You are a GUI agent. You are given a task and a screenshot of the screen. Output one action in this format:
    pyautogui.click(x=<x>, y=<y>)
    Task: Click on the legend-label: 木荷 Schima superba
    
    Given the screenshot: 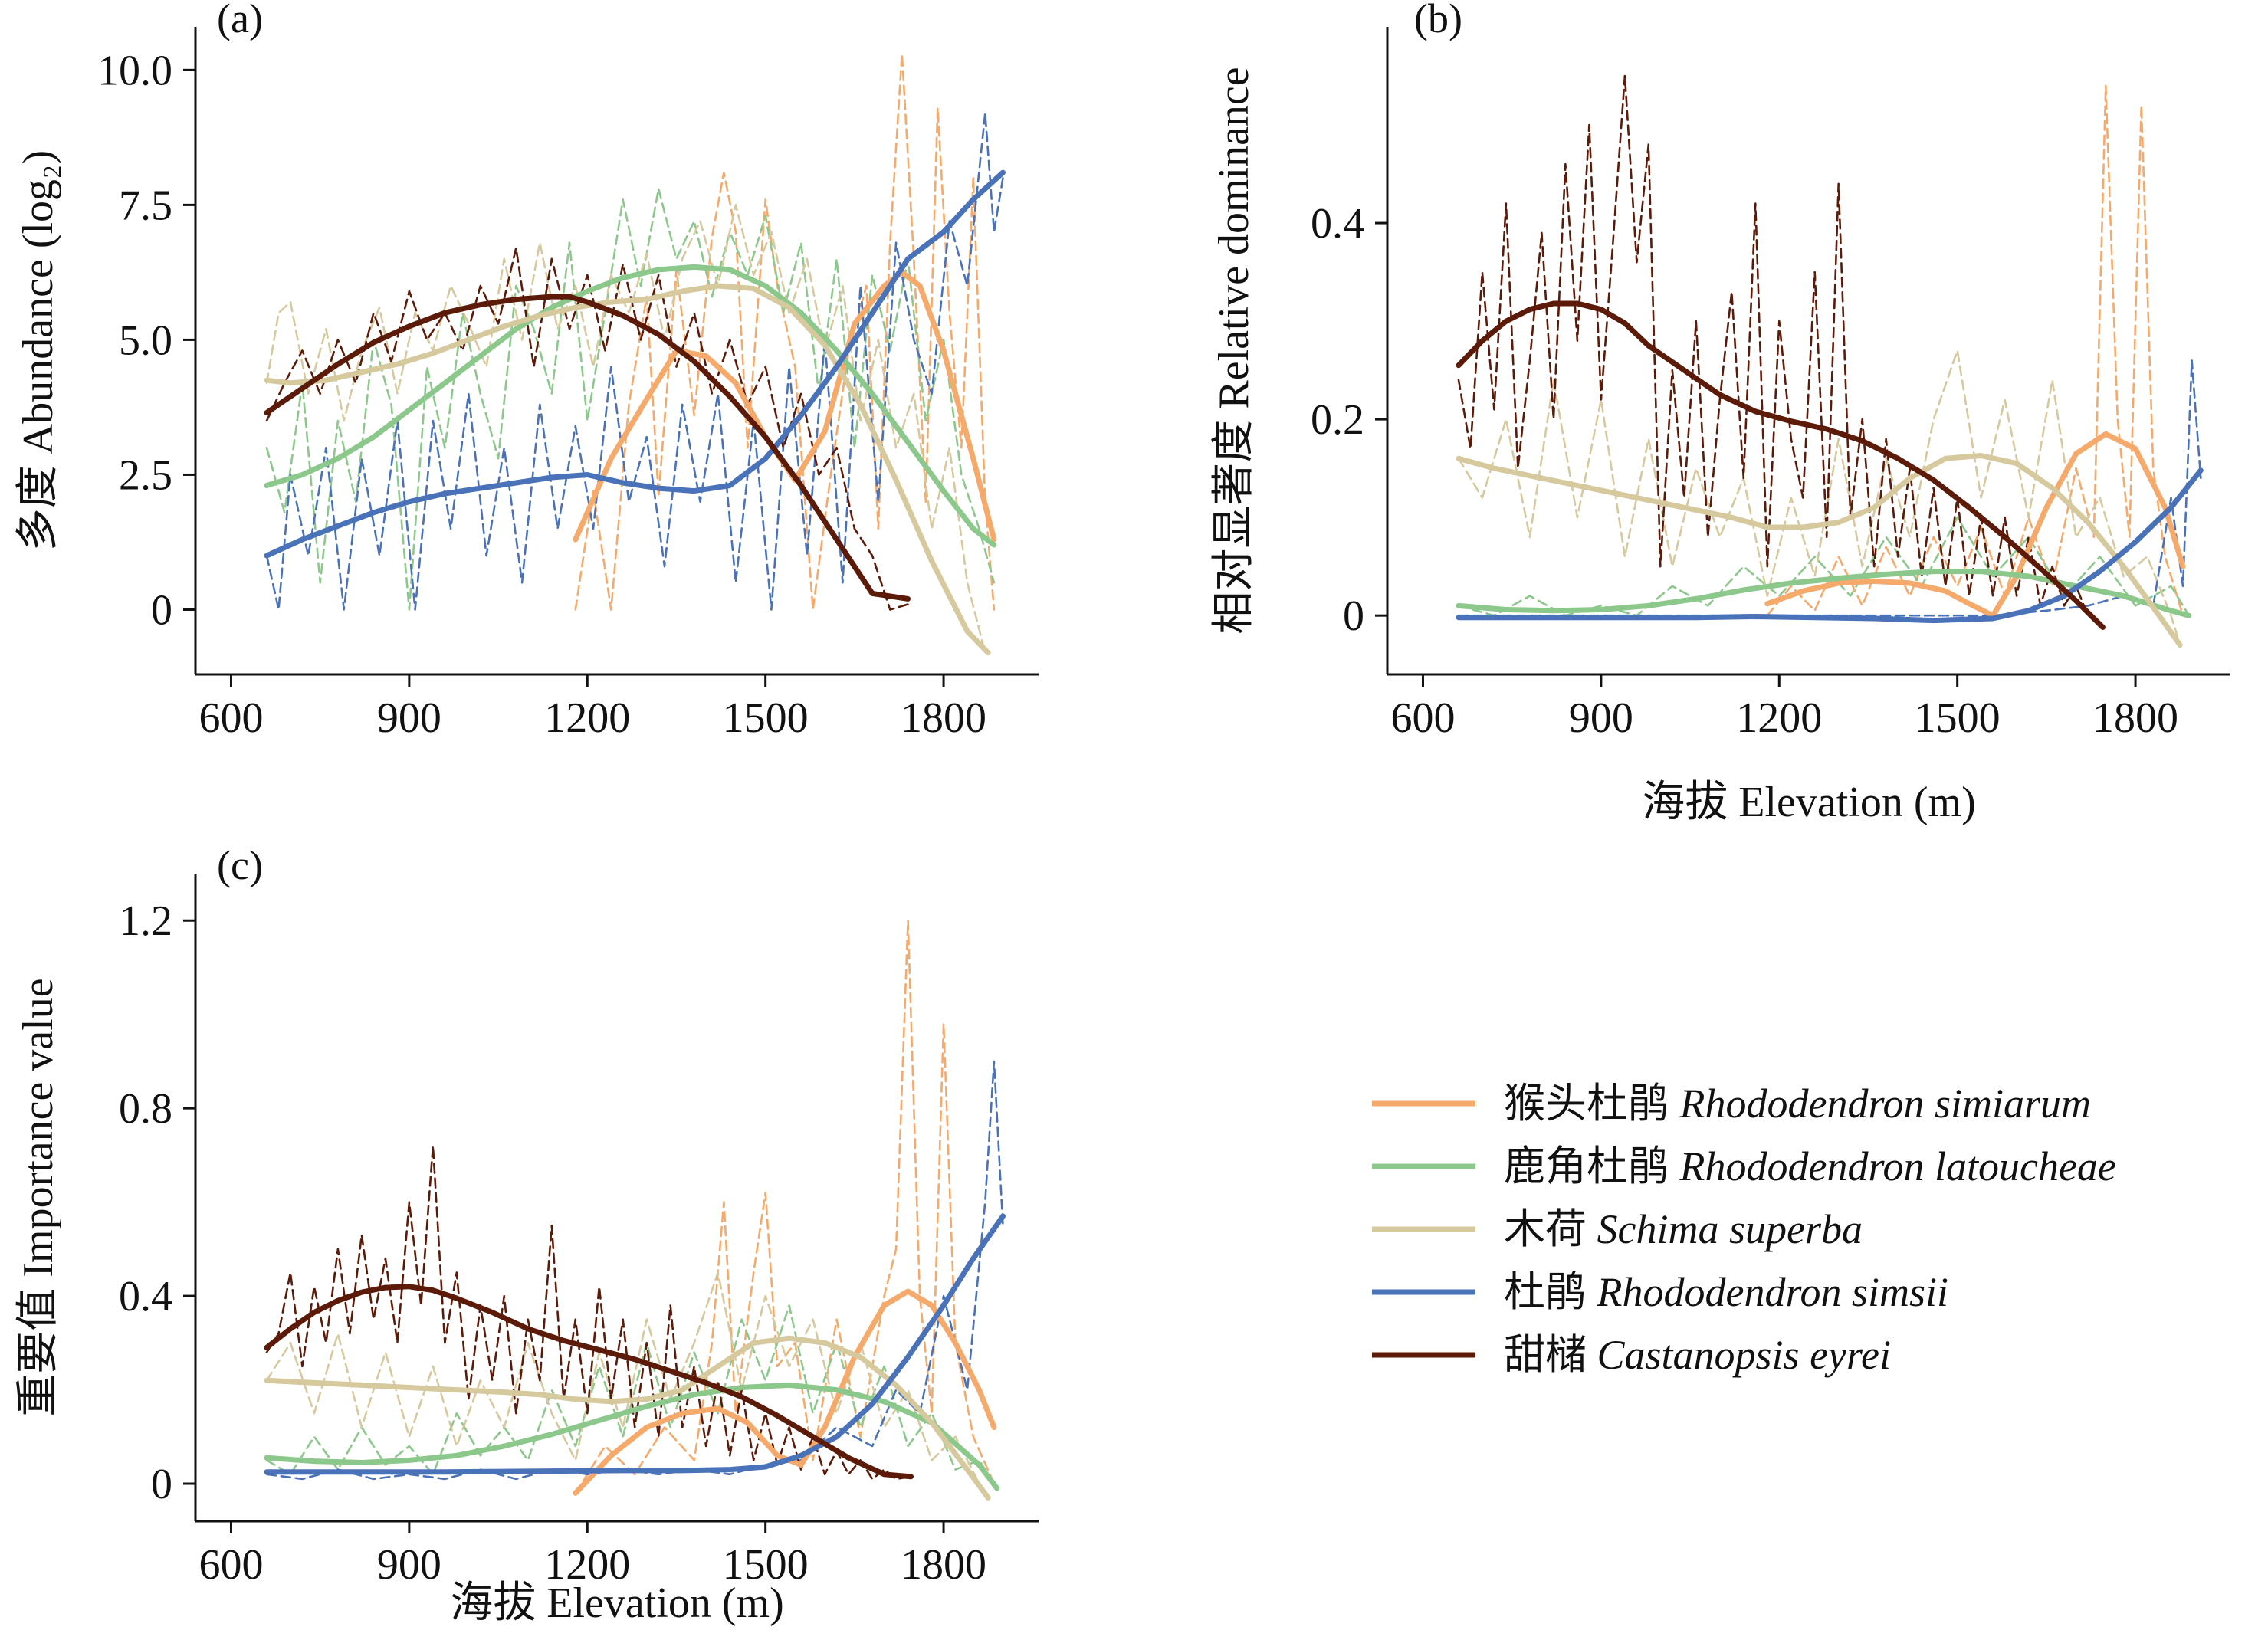 What is the action you would take?
    pyautogui.click(x=1683, y=1229)
    